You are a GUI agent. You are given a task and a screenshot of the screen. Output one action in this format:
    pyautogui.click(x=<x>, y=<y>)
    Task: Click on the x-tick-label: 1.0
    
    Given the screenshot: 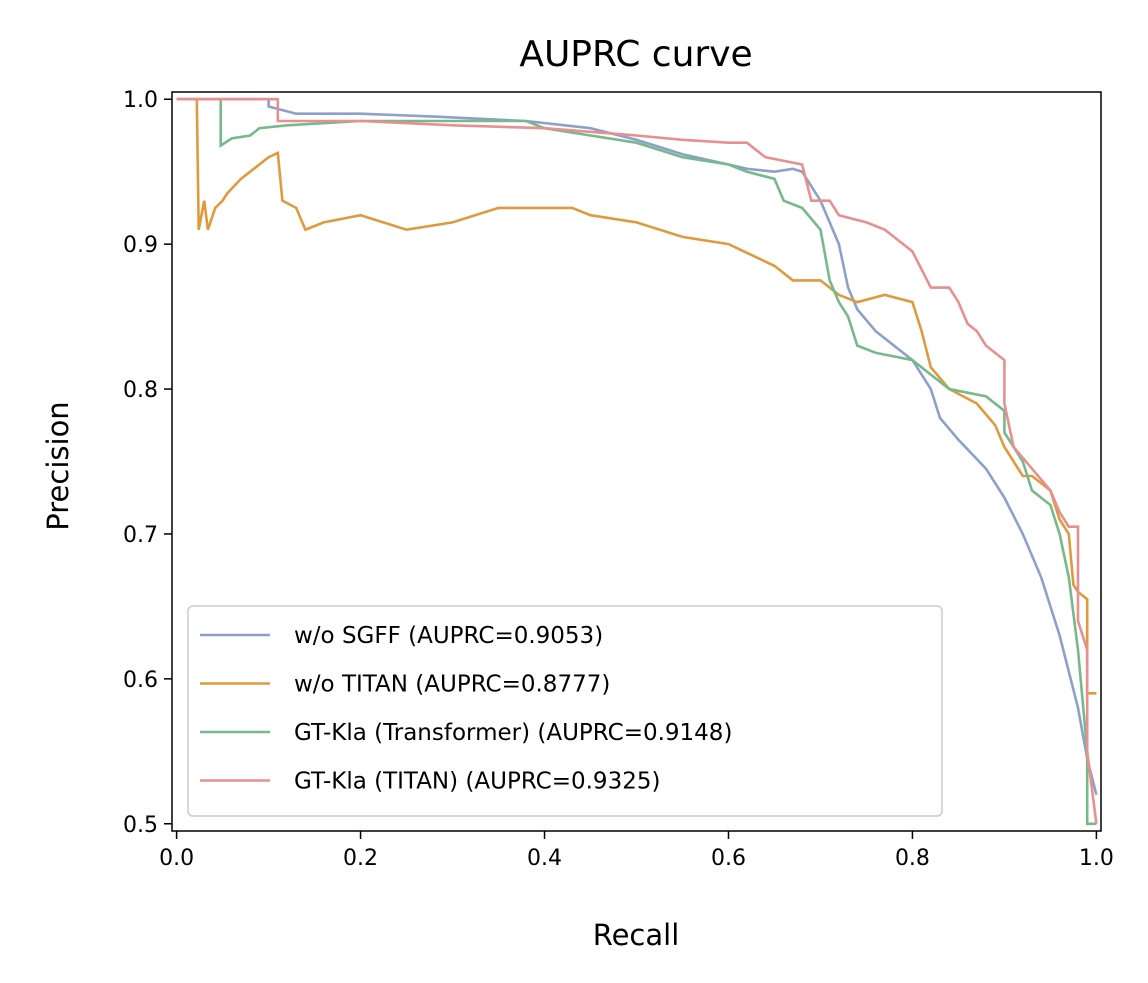 What is the action you would take?
    pyautogui.click(x=1096, y=858)
    